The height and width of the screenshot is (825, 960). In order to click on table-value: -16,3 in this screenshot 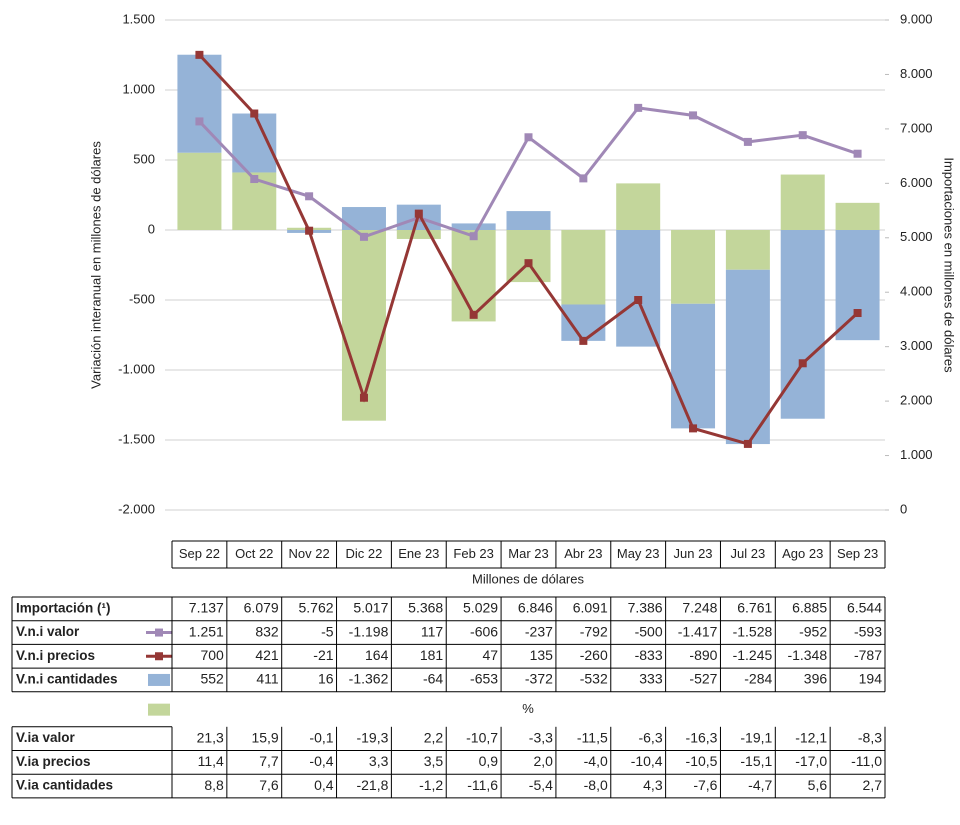, I will do `click(702, 737)`.